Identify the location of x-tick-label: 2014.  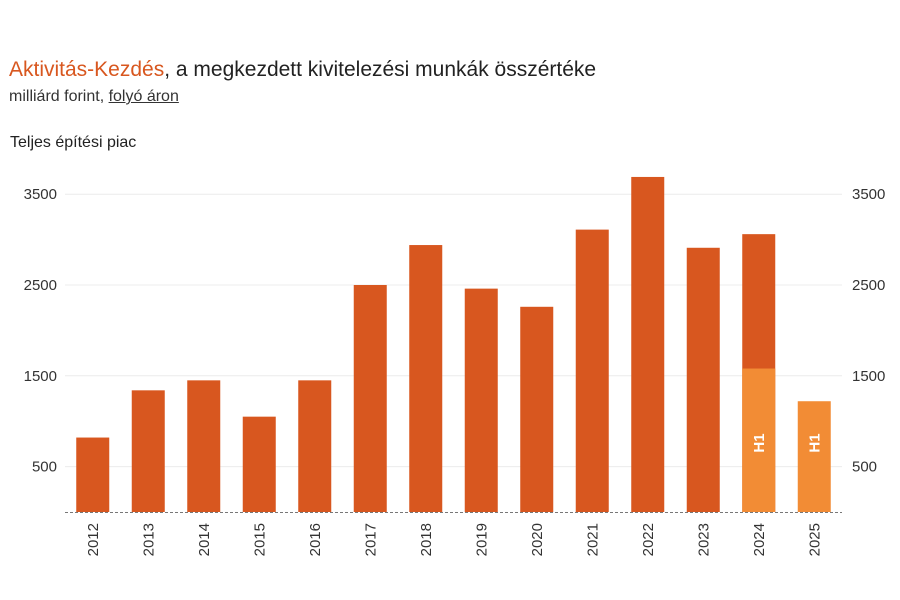
(204, 539).